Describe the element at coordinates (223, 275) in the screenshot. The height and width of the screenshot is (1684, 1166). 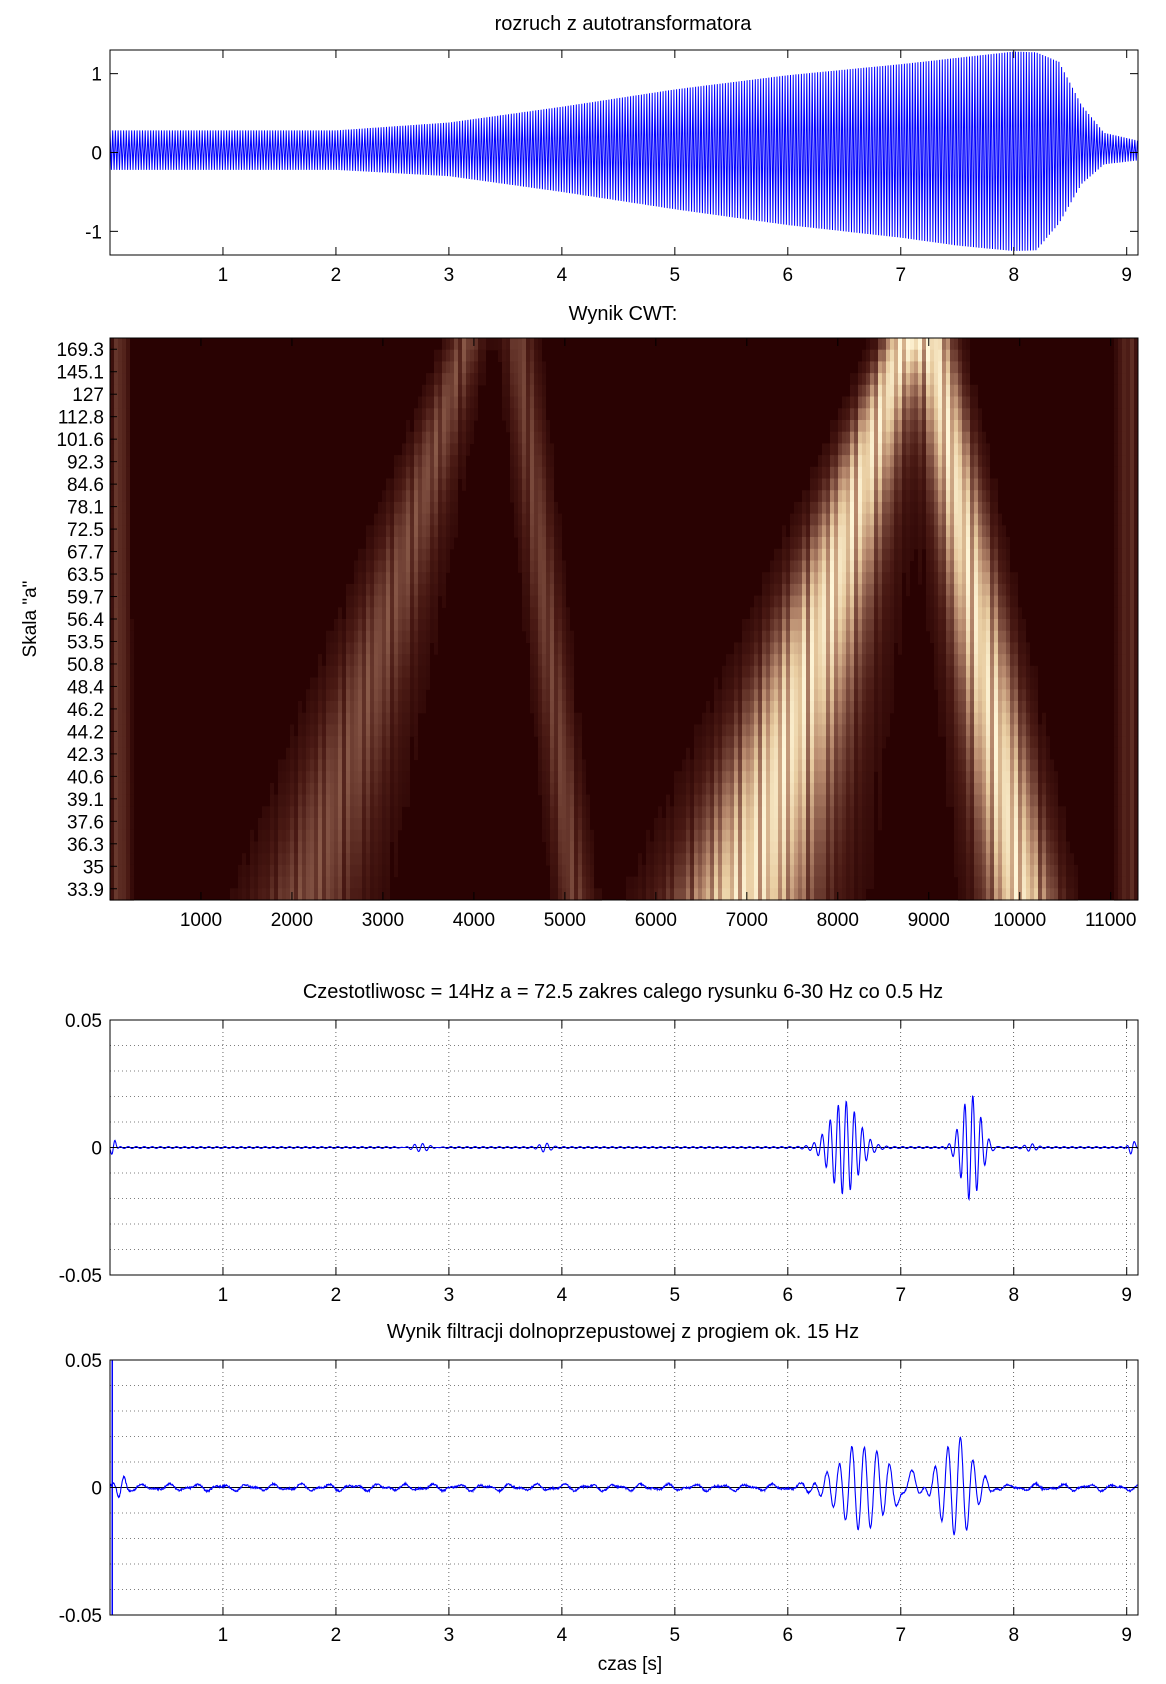
I see `x-tick-label: 1` at that location.